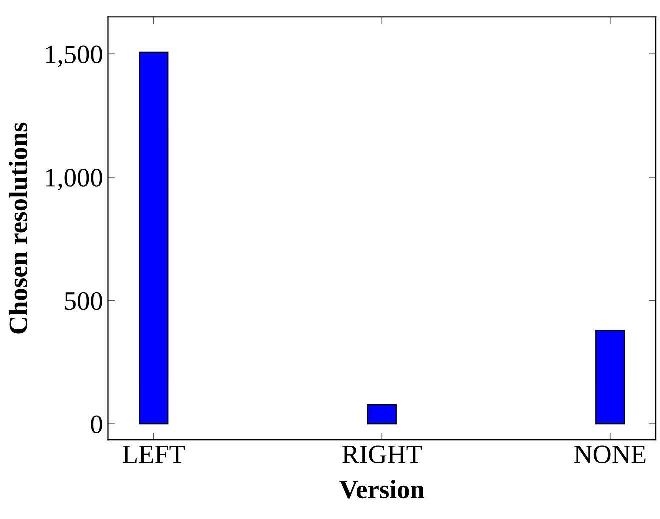 The image size is (660, 519). Describe the element at coordinates (74, 180) in the screenshot. I see `y-tick-label: 1,000` at that location.